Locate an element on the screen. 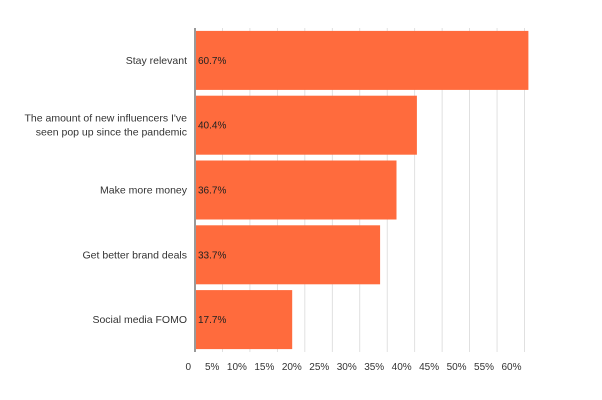 The image size is (602, 400). category-label: Make more money is located at coordinates (144, 191).